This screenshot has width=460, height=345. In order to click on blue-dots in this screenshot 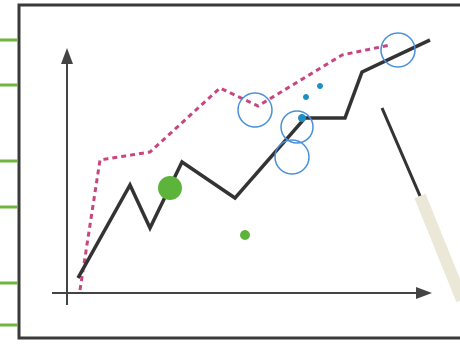, I will do `click(310, 102)`.